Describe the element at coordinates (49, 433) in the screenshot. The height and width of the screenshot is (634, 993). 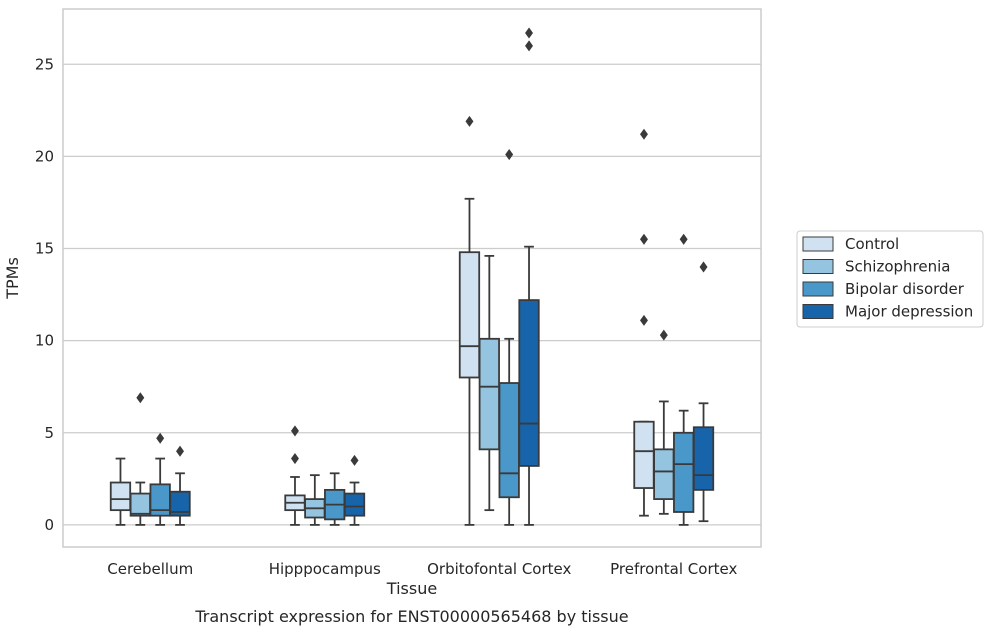
I see `y-tick-label: 5` at that location.